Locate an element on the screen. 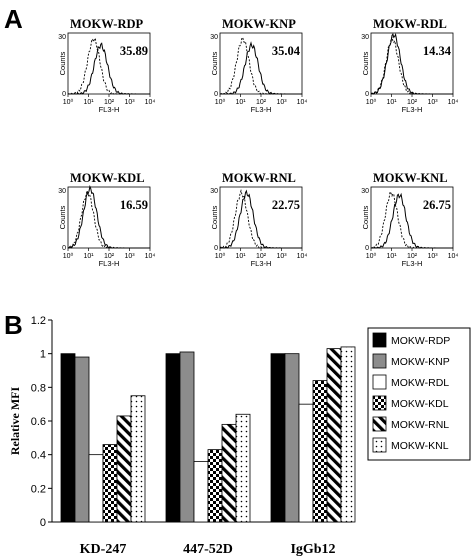 Image resolution: width=474 pixels, height=560 pixels. histogram-title: MOKW-KNL is located at coordinates (410, 178).